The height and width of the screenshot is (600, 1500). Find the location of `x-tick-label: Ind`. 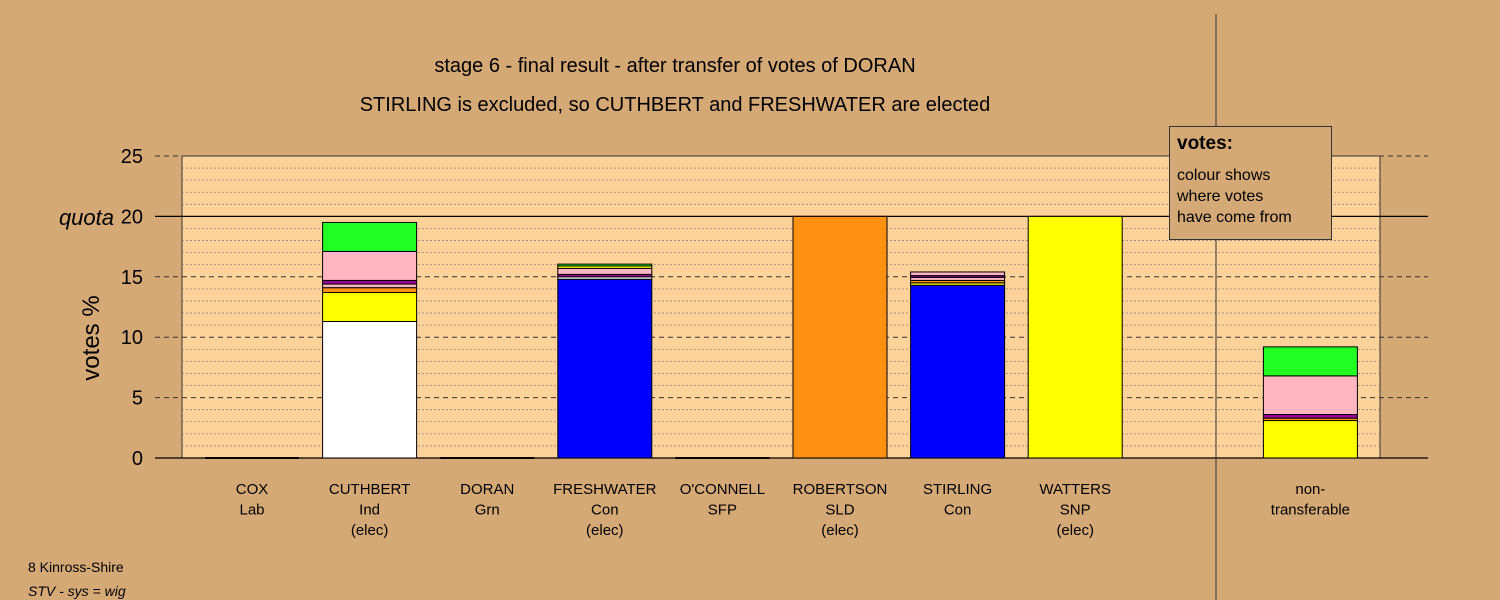

x-tick-label: Ind is located at coordinates (369, 510).